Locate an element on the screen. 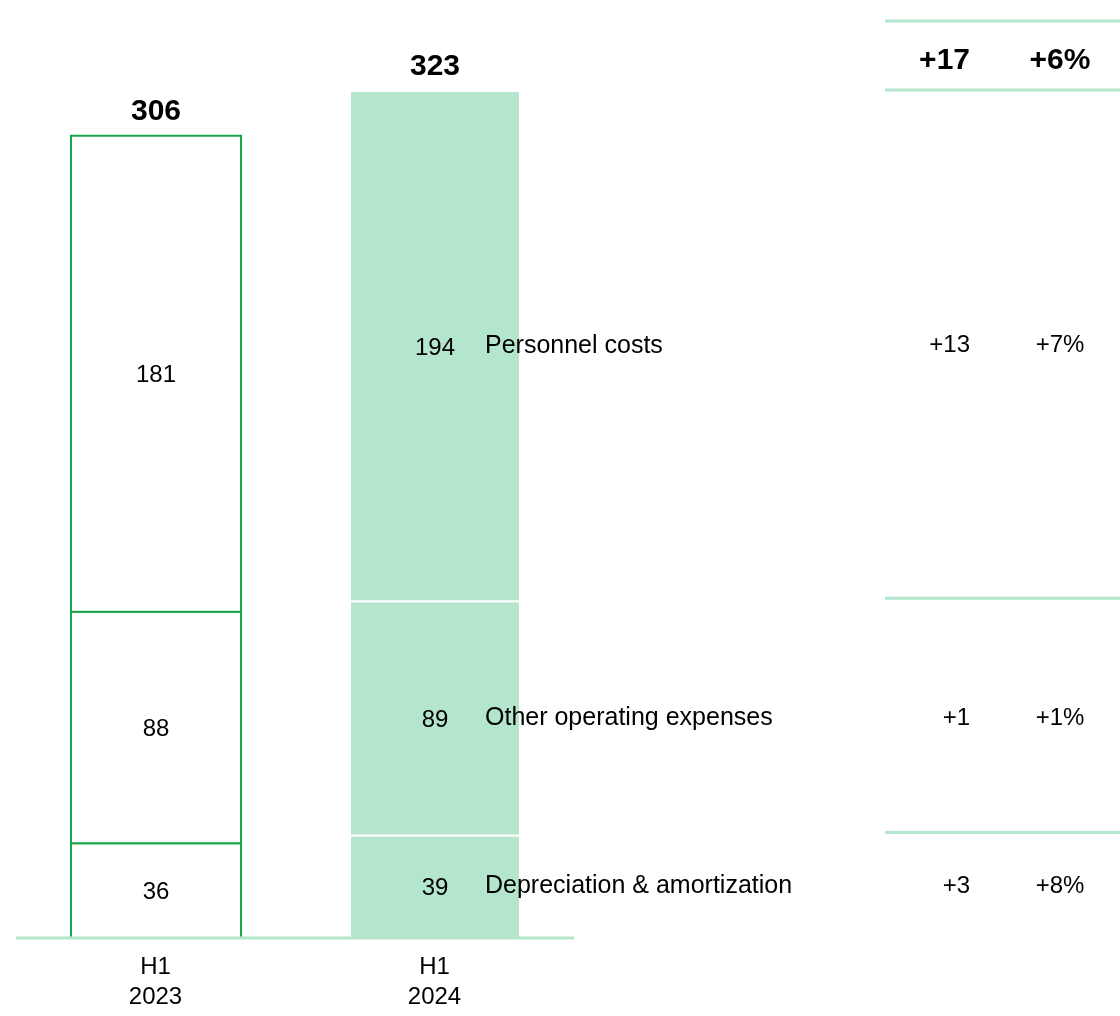 This screenshot has width=1120, height=1016. data-label: 194 is located at coordinates (435, 346).